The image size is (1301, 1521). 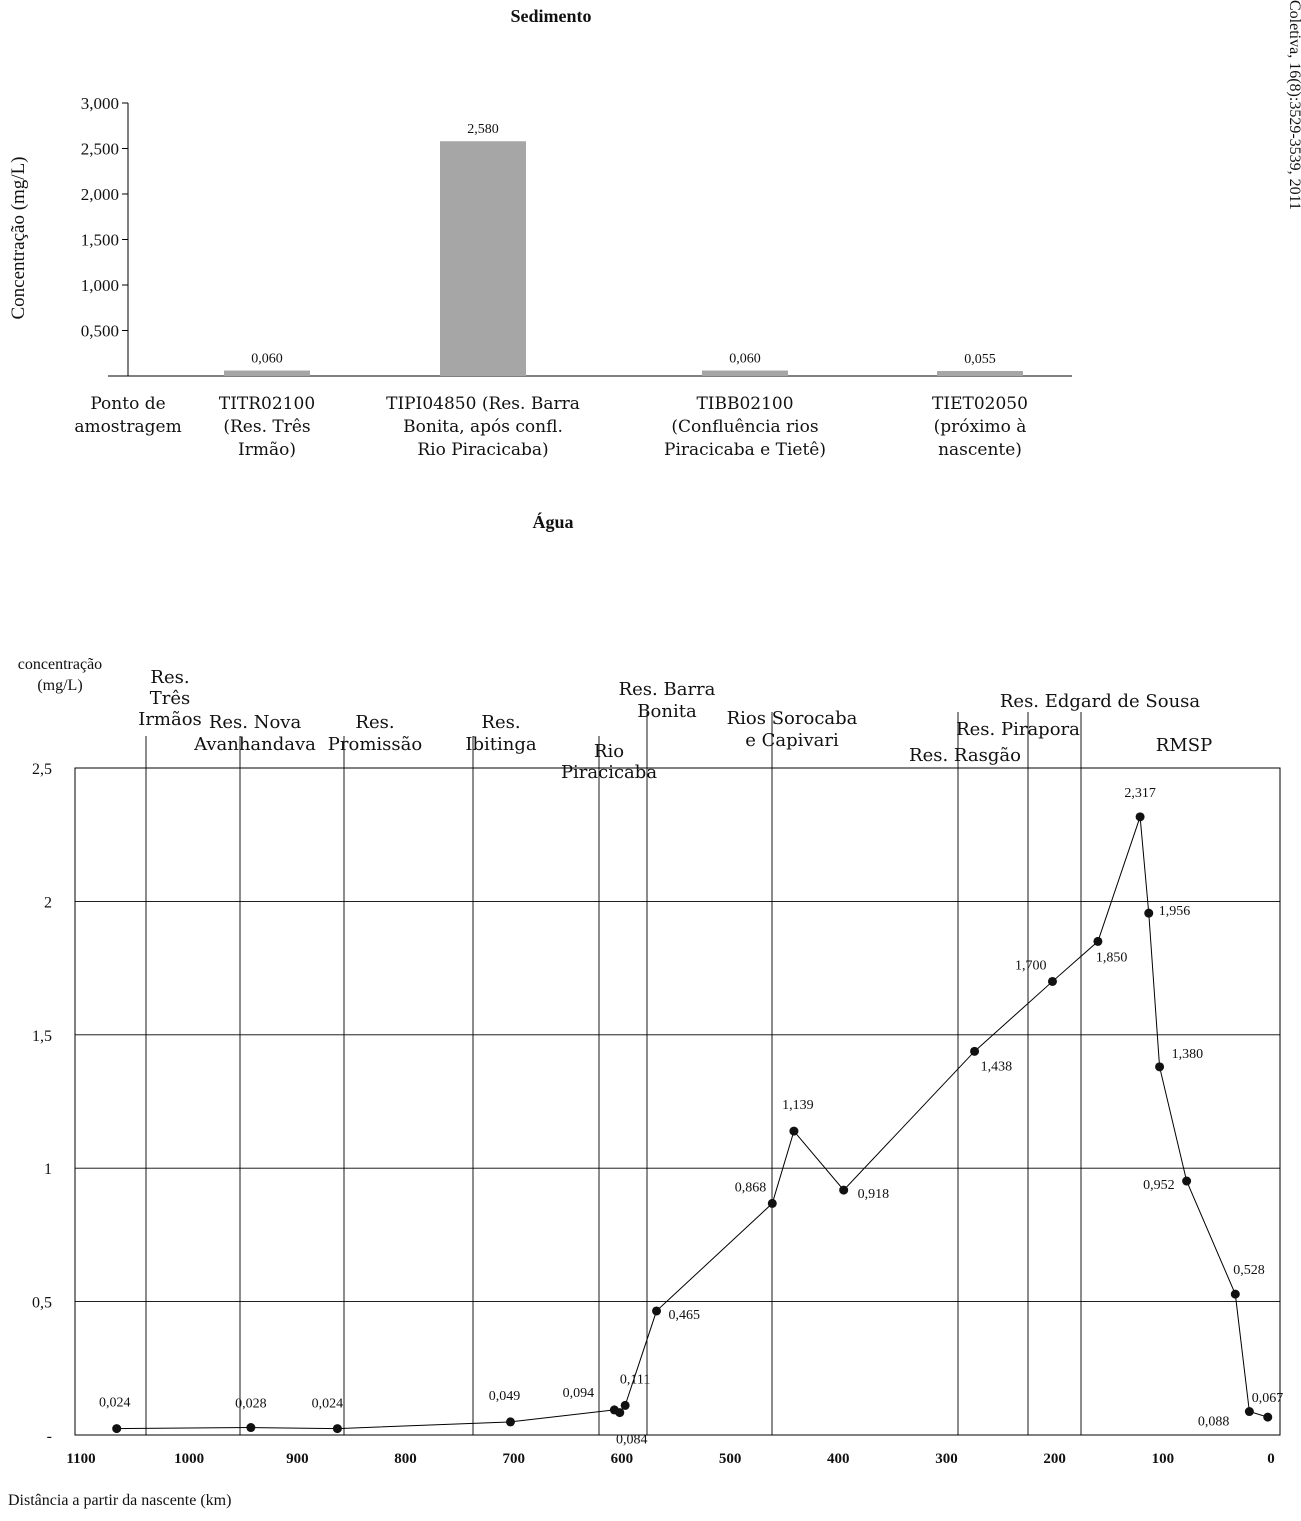 What do you see at coordinates (100, 103) in the screenshot?
I see `bar-chart-y-tick-label: 3,000` at bounding box center [100, 103].